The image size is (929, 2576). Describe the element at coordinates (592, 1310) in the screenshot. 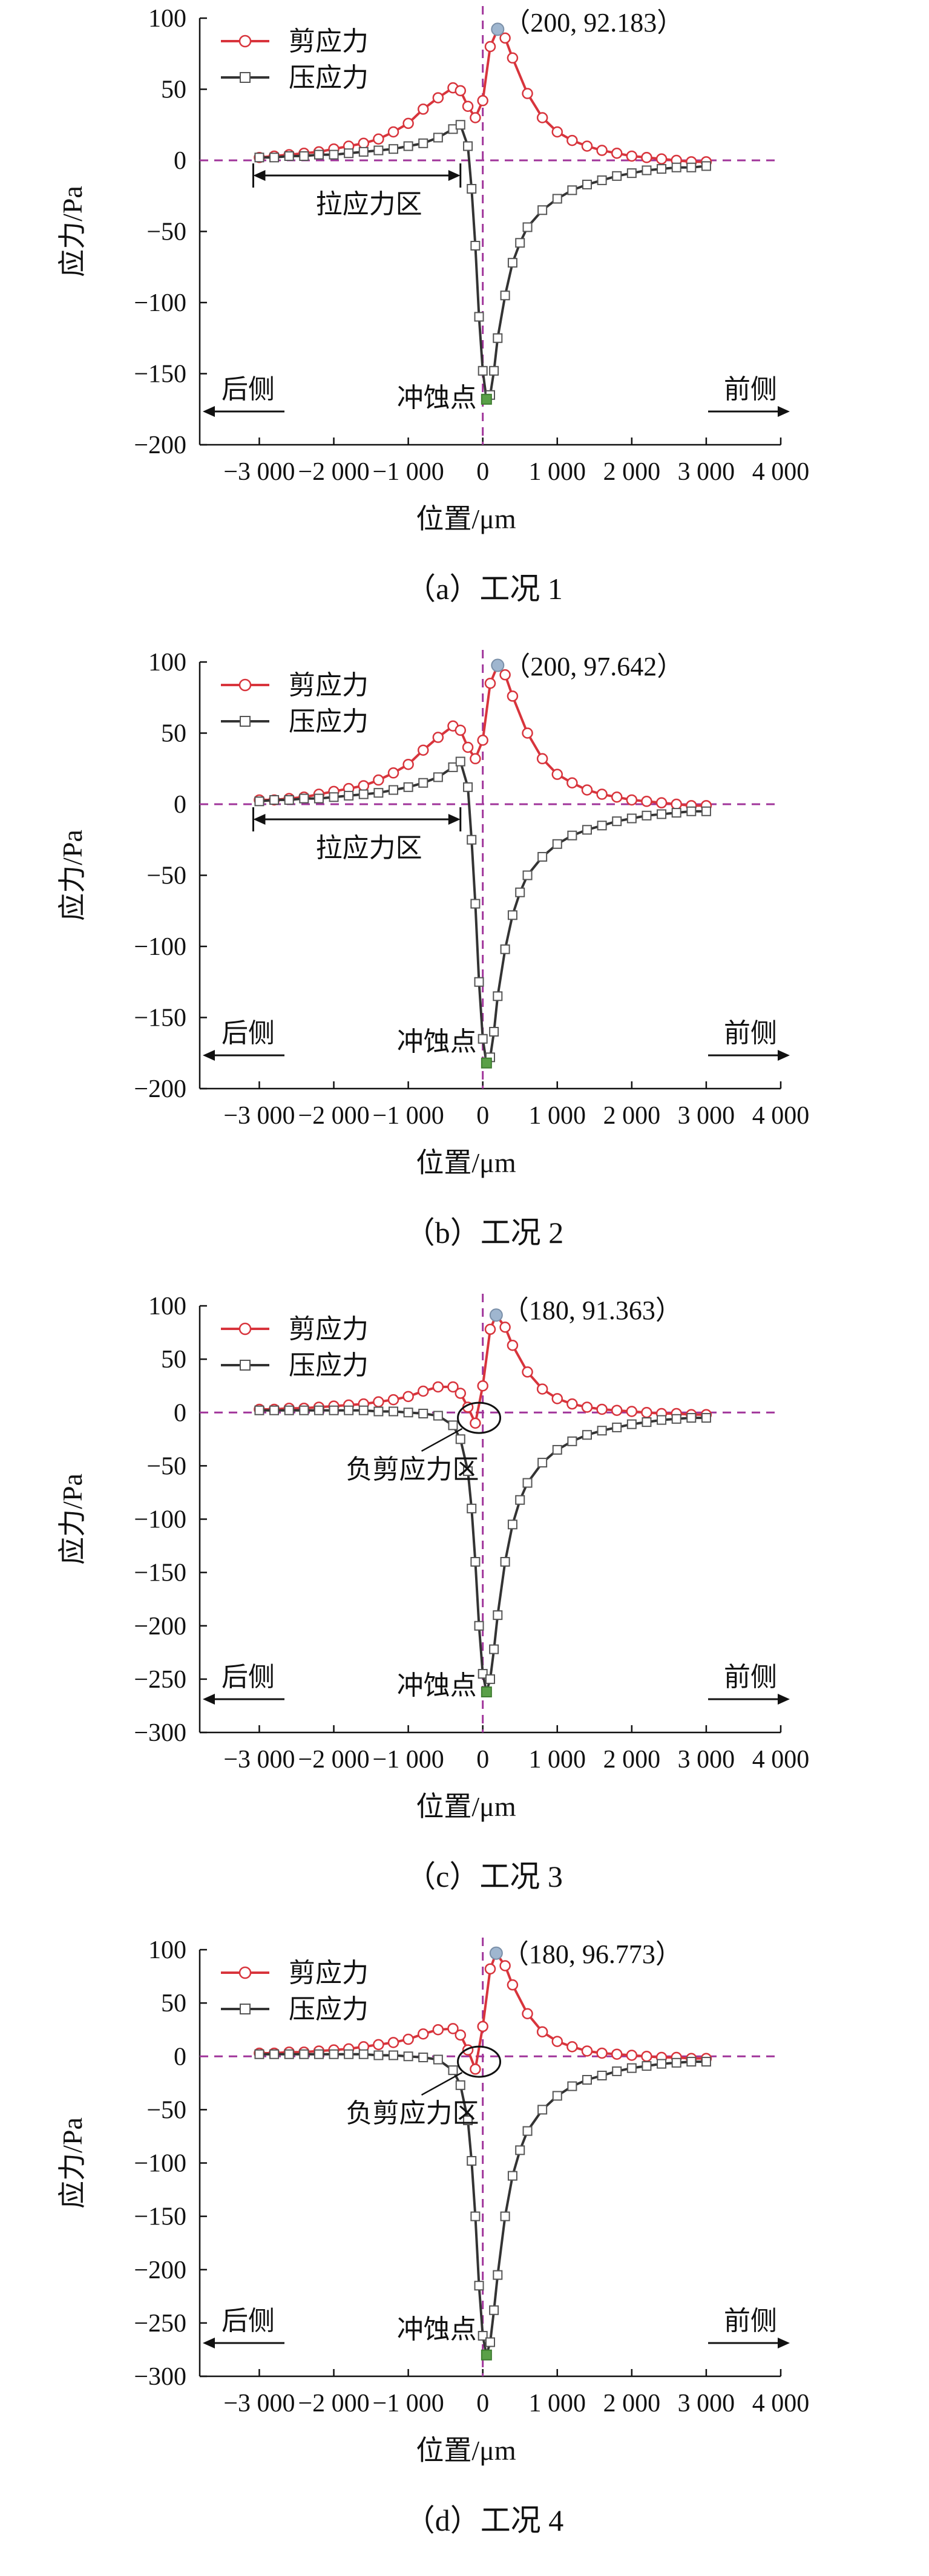

I see `peak-annotation: （180, 91.363）` at that location.